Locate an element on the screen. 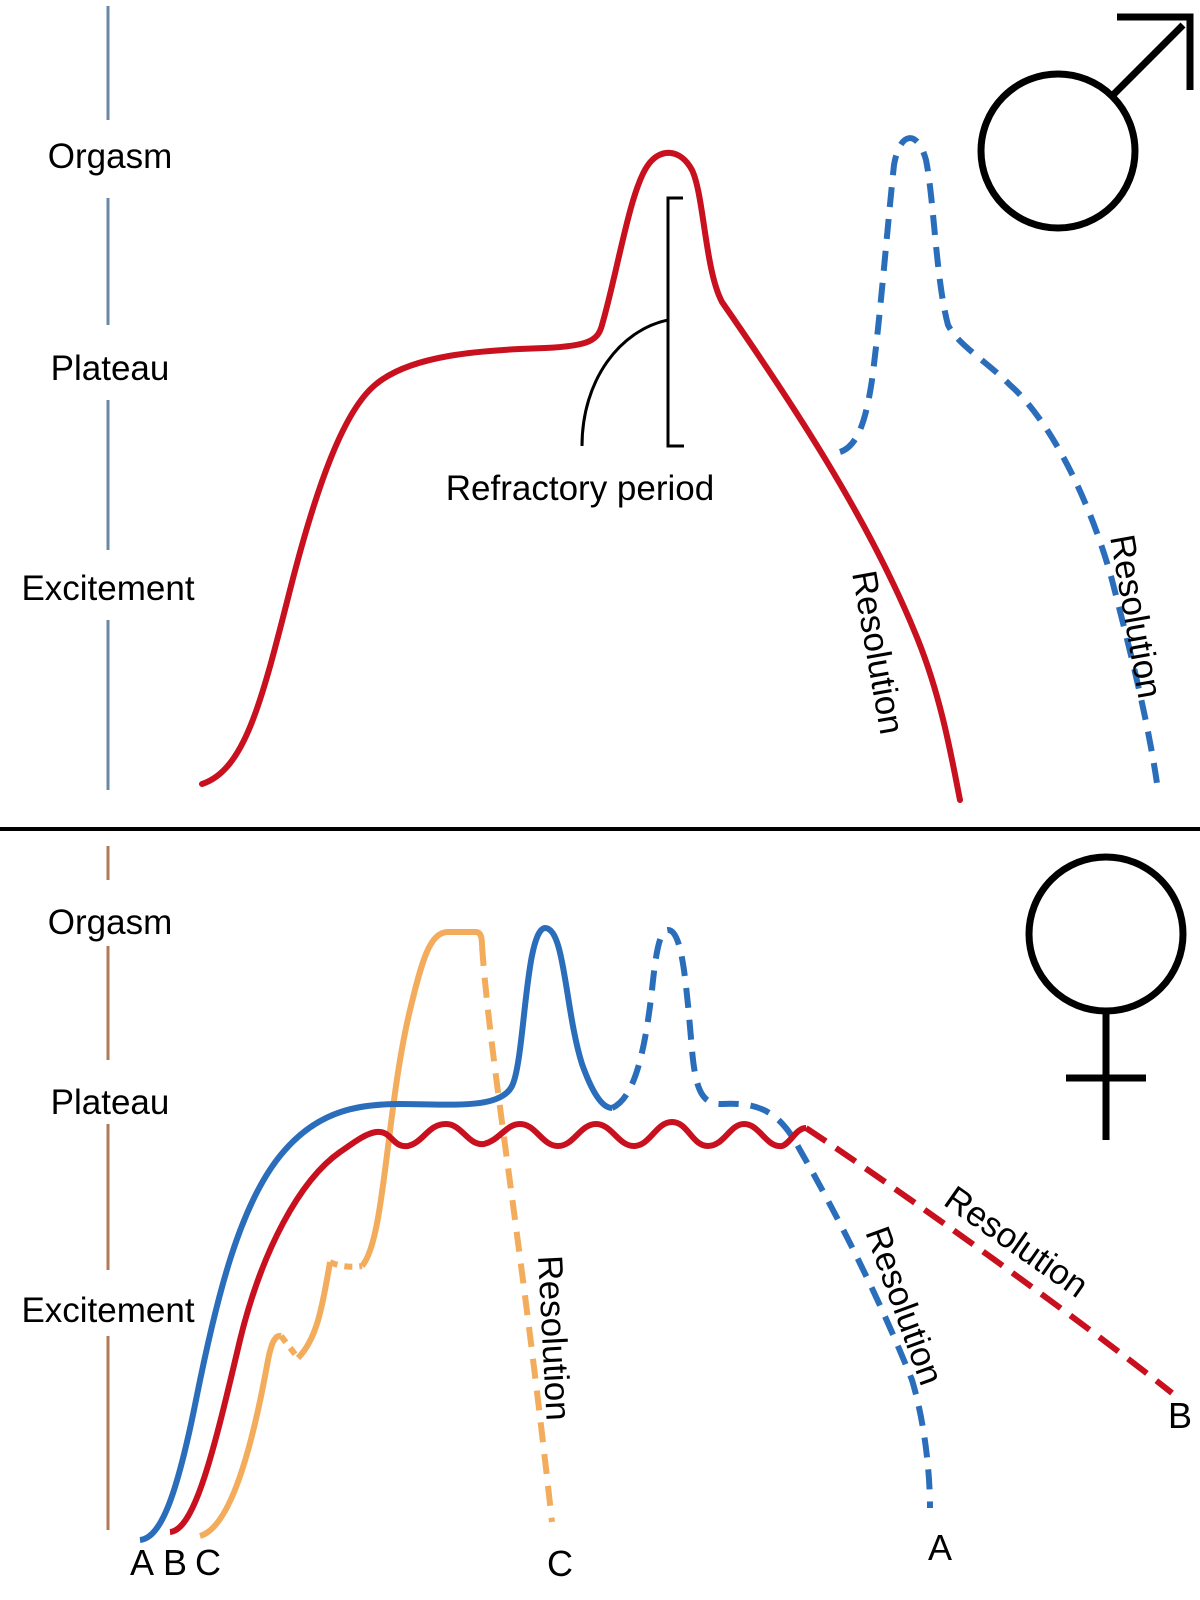  female-resolution-label-b: Resolution is located at coordinates (1016, 1242).